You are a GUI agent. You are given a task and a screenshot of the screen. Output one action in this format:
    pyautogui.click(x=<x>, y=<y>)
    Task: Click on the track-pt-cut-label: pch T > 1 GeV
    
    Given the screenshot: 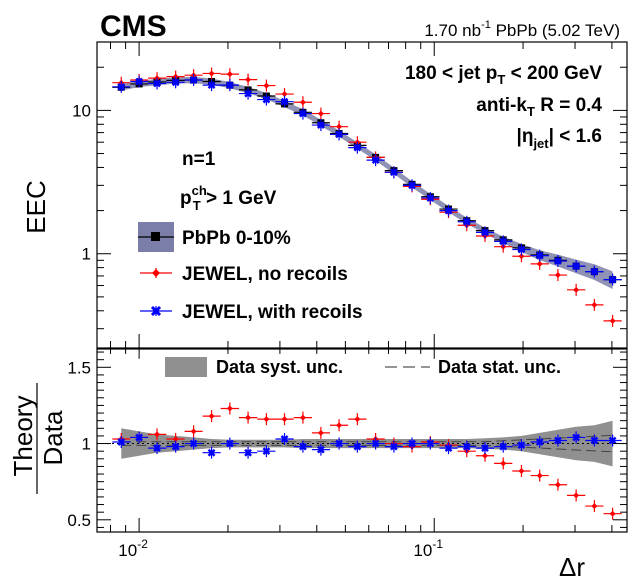 What is the action you would take?
    pyautogui.click(x=228, y=198)
    